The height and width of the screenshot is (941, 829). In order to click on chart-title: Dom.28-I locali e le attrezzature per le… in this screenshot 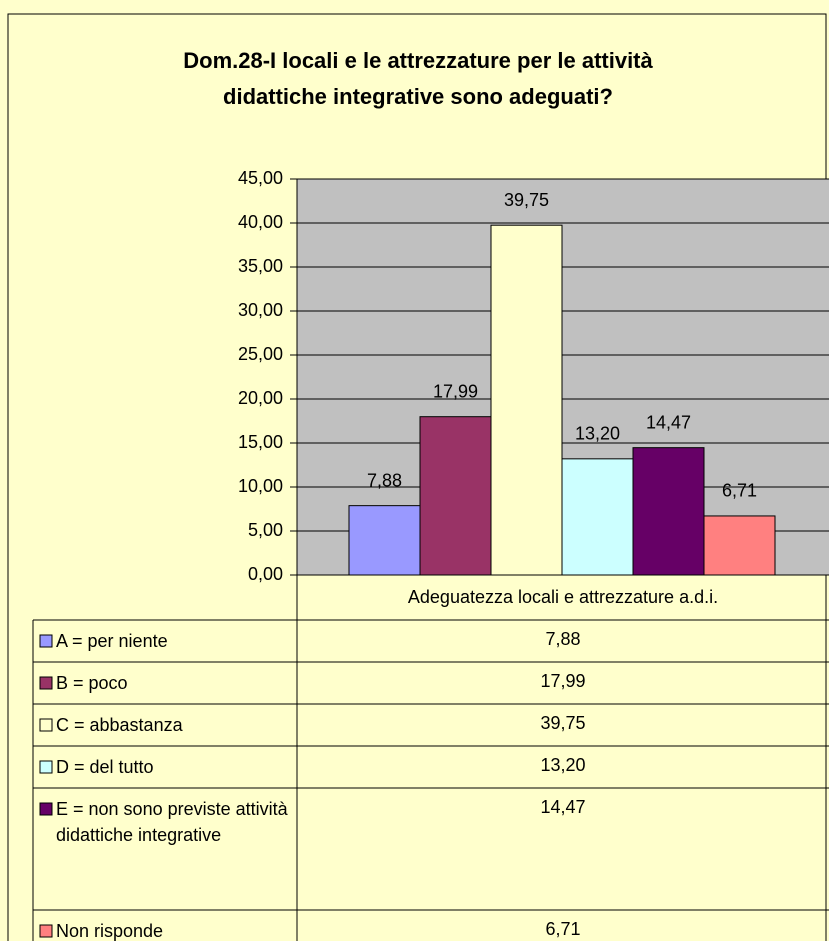, I will do `click(418, 60)`.